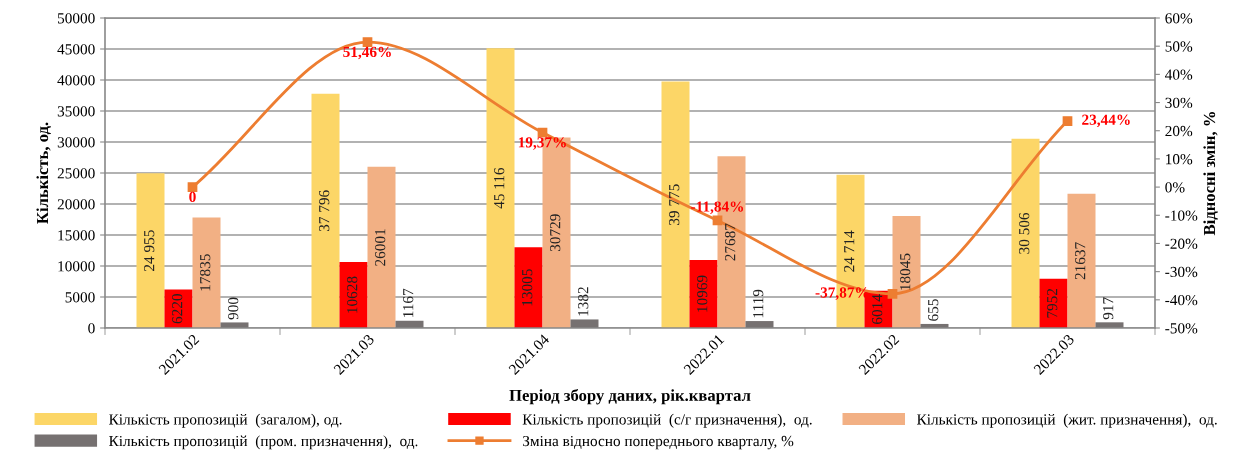 This screenshot has width=1253, height=460. What do you see at coordinates (658, 442) in the screenshot?
I see `legend-label: Зміна відносно попереднього кварталу, %` at bounding box center [658, 442].